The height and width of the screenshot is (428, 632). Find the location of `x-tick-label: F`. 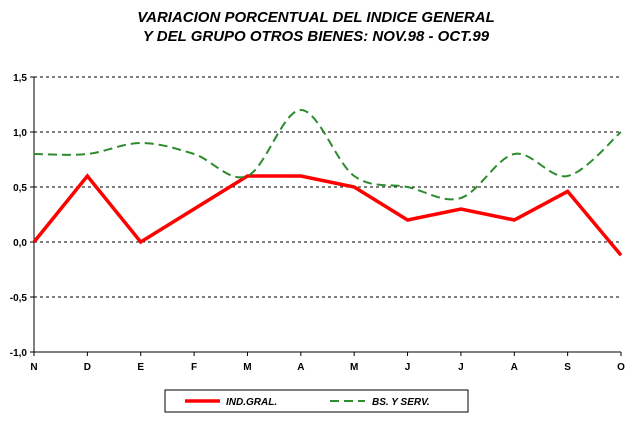

x-tick-label: F is located at coordinates (194, 367).